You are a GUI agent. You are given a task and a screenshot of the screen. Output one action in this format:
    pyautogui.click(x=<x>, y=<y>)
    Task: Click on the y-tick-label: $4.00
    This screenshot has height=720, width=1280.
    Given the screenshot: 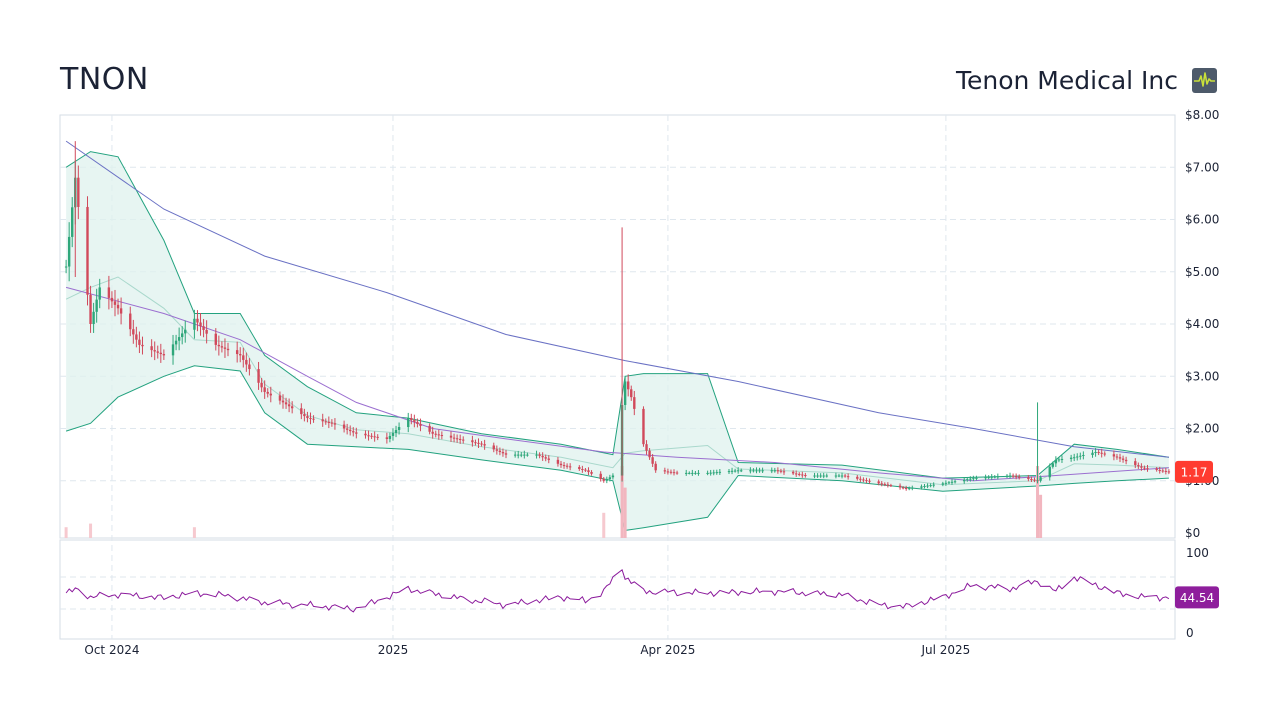 What is the action you would take?
    pyautogui.click(x=1202, y=324)
    